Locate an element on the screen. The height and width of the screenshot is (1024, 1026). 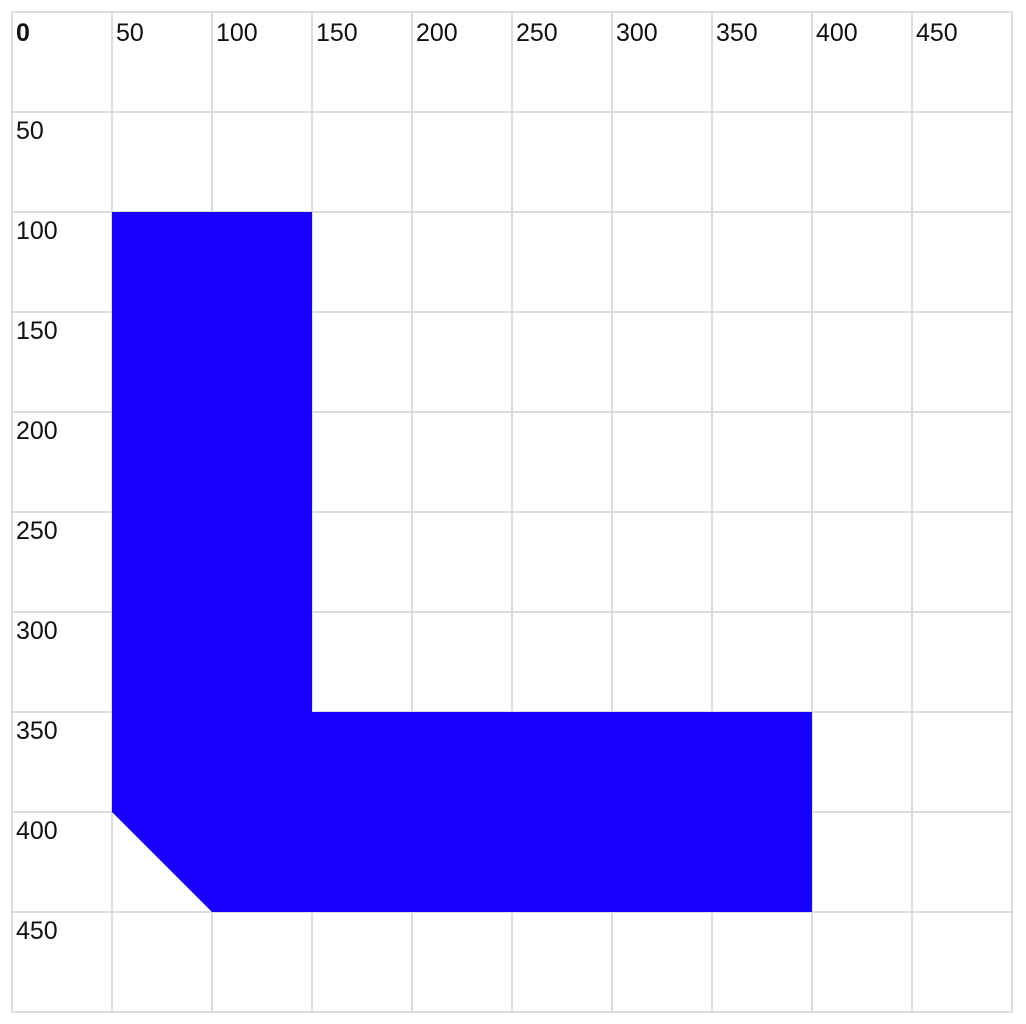
y-tick-label: 150 is located at coordinates (37, 331).